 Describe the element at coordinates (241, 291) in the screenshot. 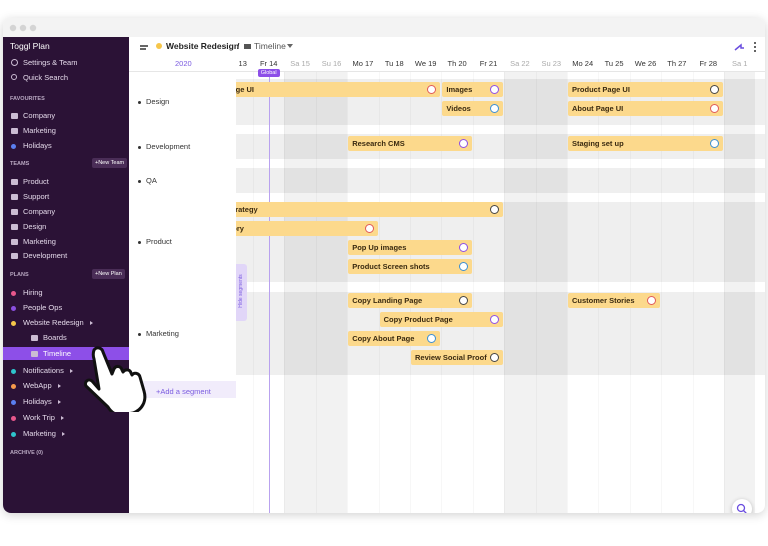

I see `hide-segments-label: Hide segments` at that location.